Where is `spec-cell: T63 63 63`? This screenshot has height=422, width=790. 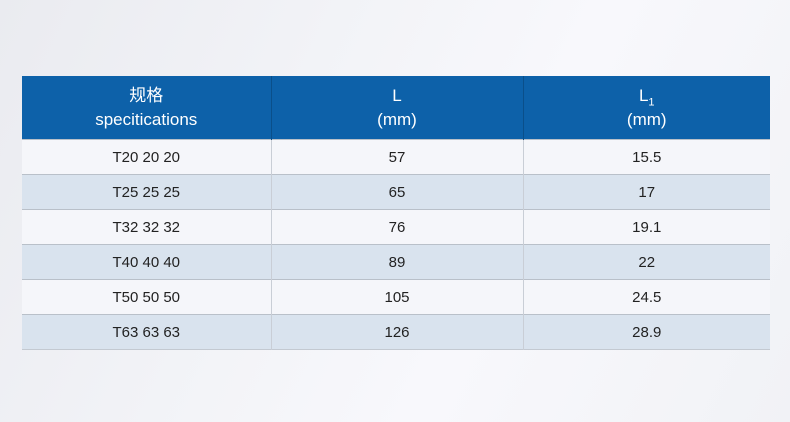
spec-cell: T63 63 63 is located at coordinates (146, 332).